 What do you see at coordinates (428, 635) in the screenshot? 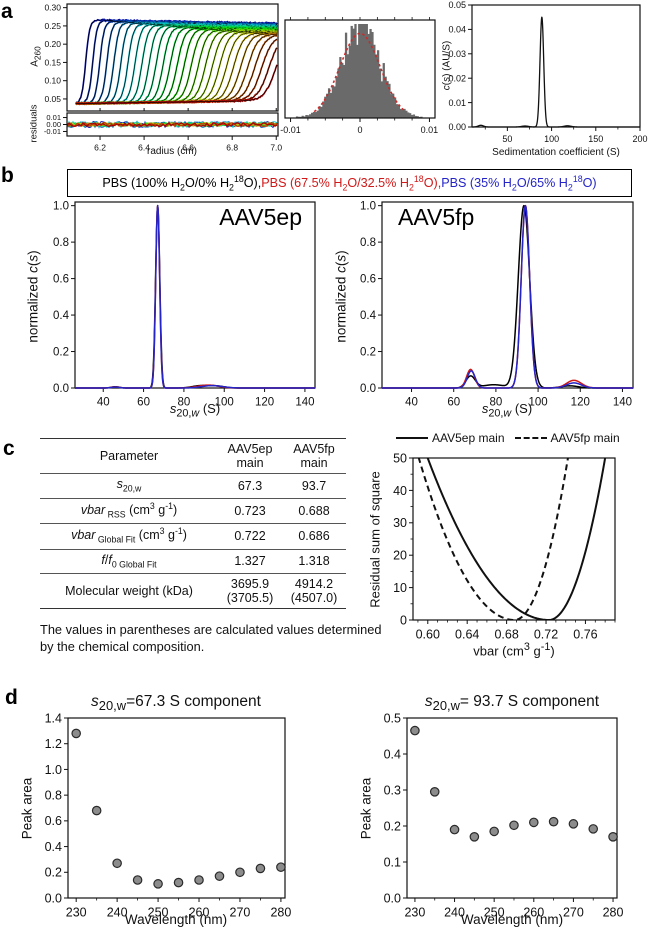
I see `svg-text: 0.60` at bounding box center [428, 635].